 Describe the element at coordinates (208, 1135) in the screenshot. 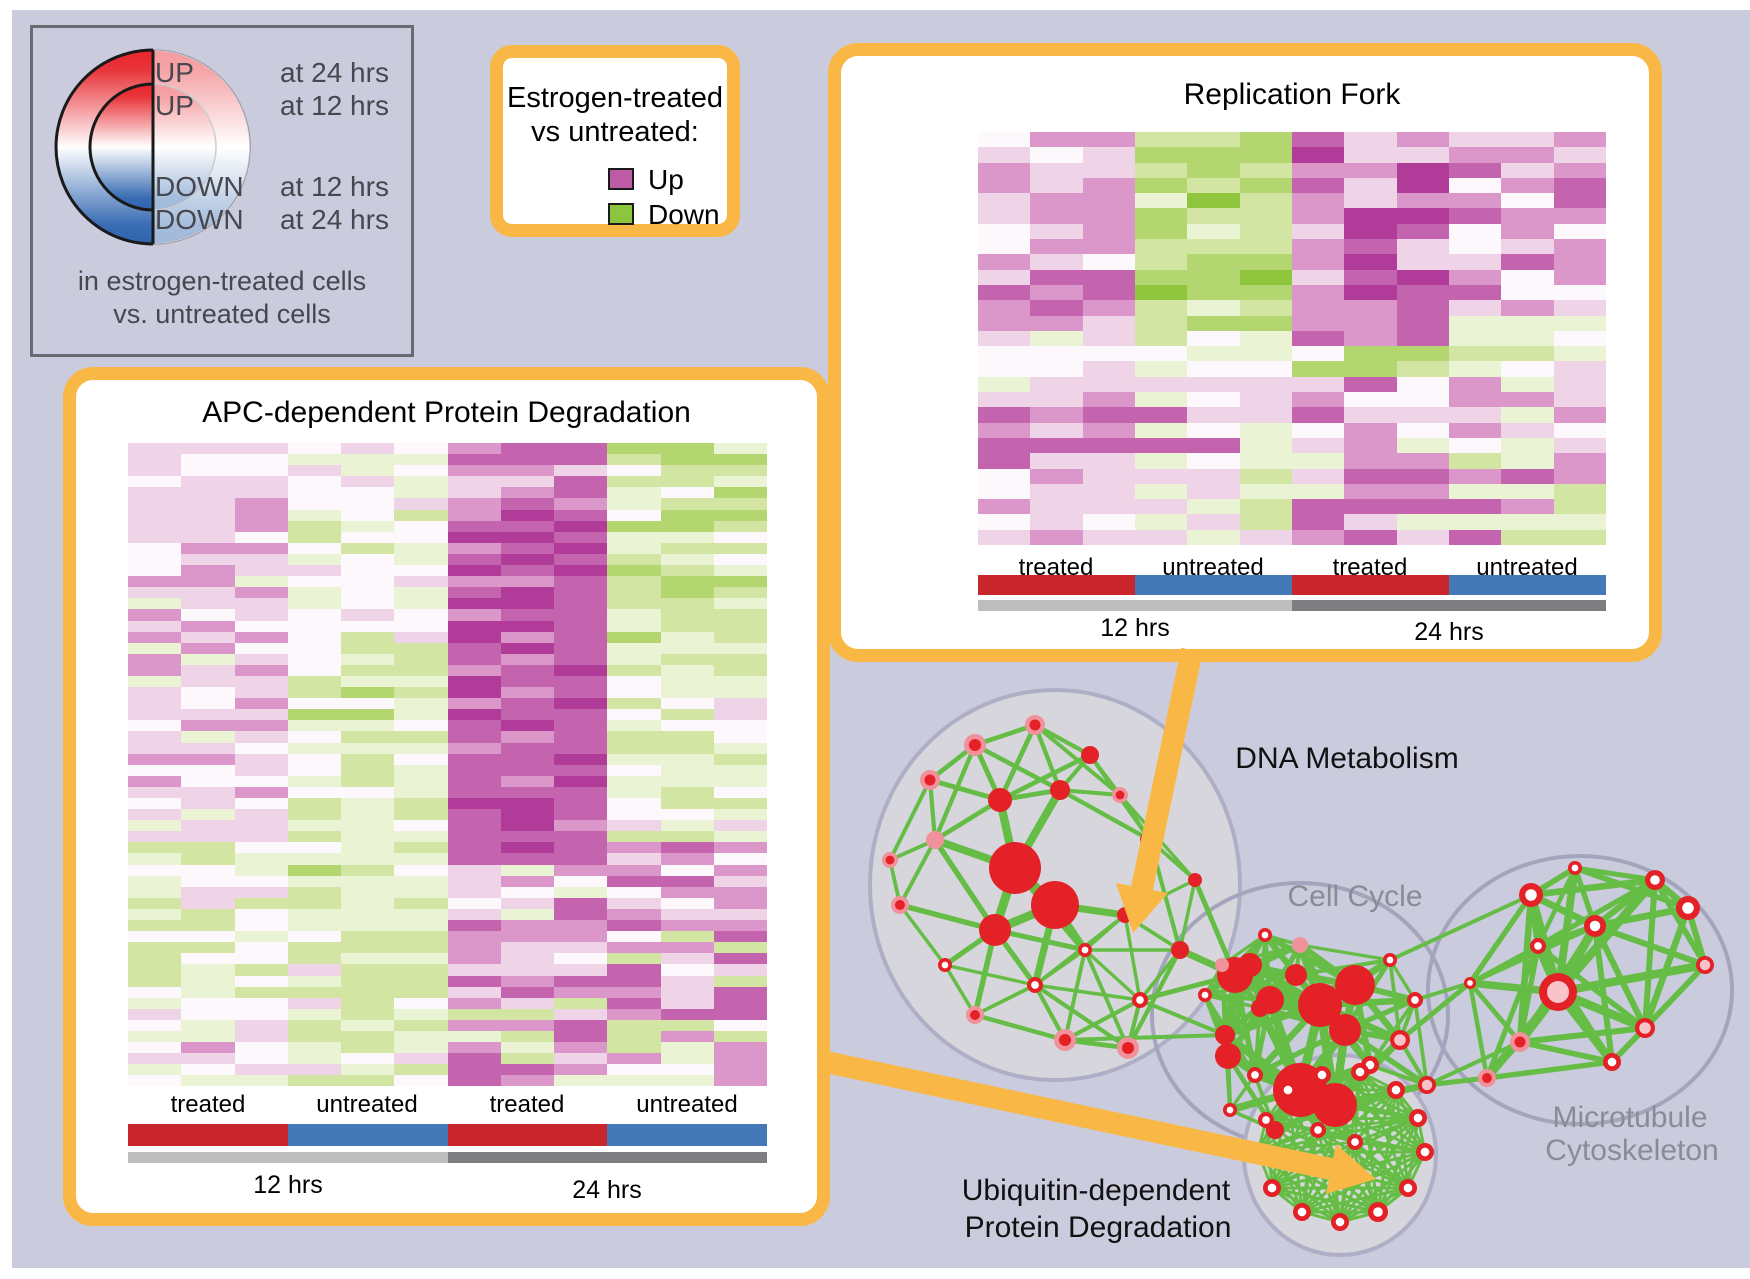

I see `treated-bar-segment` at that location.